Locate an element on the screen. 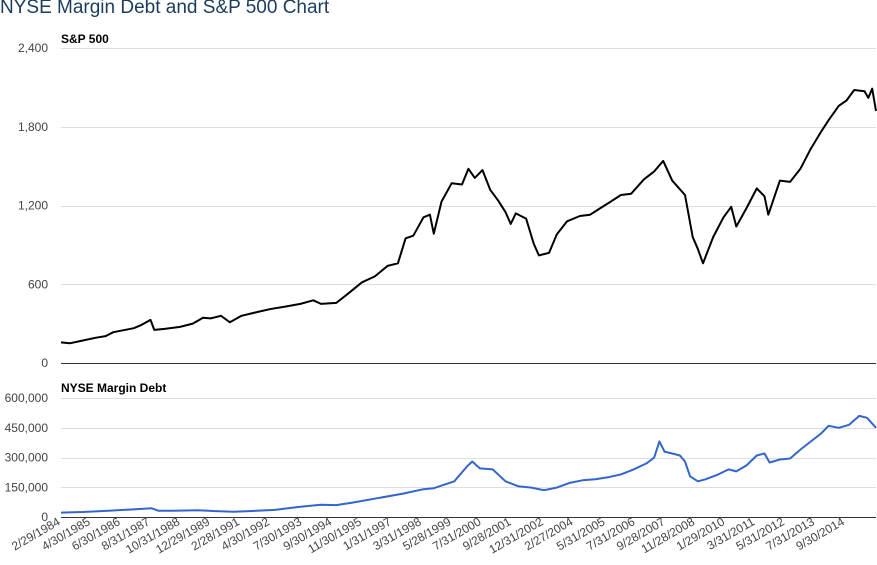 Image resolution: width=877 pixels, height=565 pixels. margin-debt-y-tick-label: 600,000 is located at coordinates (27, 398).